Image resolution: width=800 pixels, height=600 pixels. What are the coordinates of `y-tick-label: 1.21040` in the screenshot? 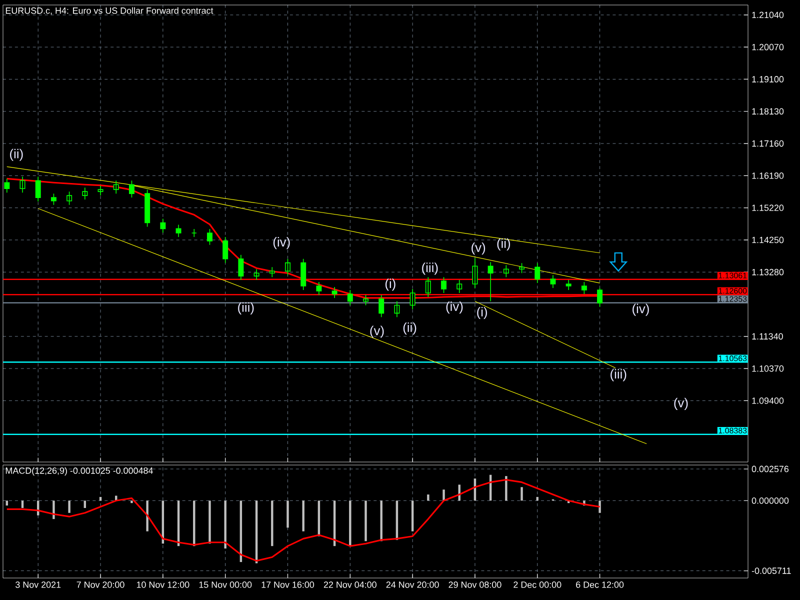 It's located at (768, 15).